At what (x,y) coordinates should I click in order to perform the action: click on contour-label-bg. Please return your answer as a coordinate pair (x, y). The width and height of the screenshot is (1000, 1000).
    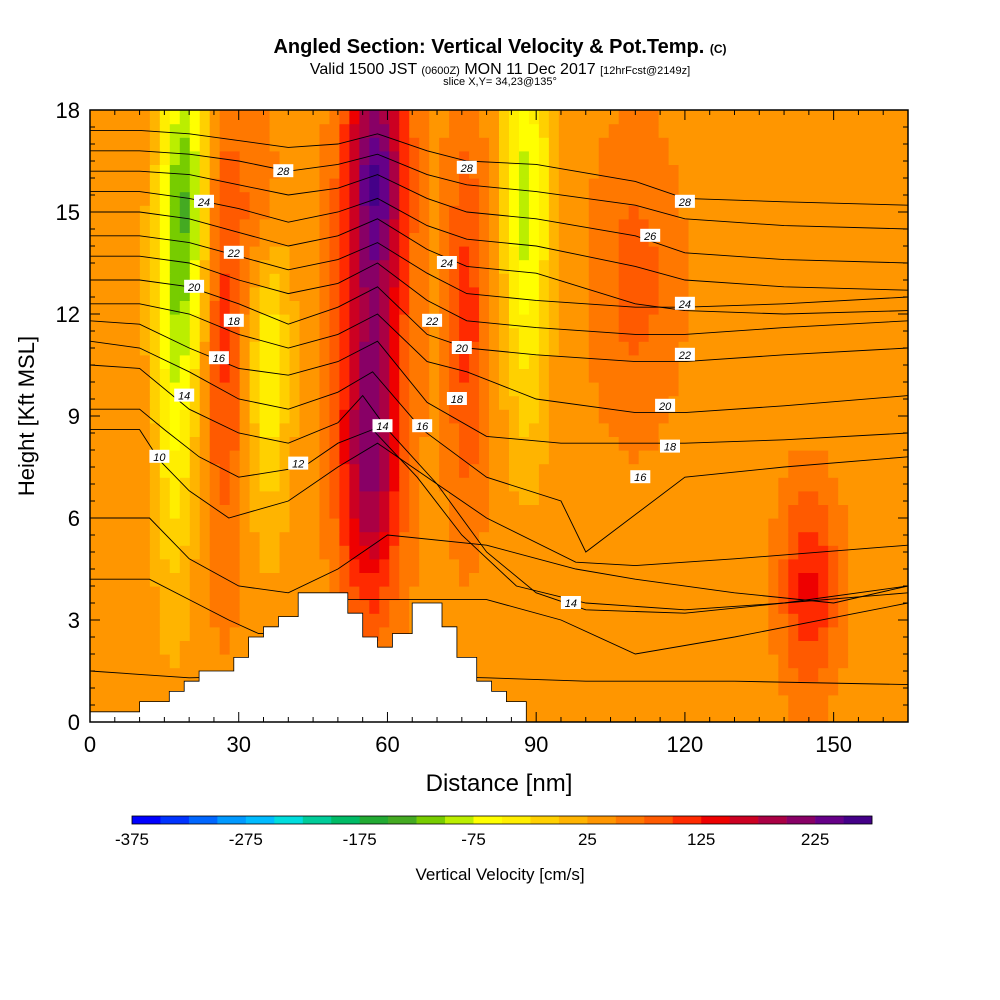
    Looking at the image, I should click on (432, 320).